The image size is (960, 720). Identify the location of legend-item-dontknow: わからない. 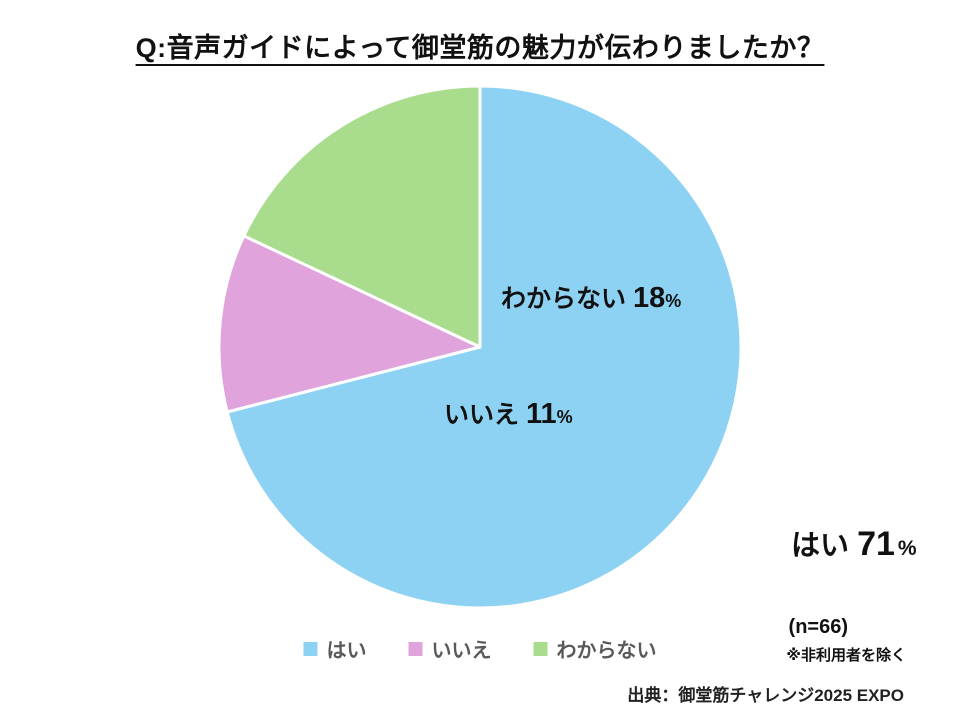
(595, 648).